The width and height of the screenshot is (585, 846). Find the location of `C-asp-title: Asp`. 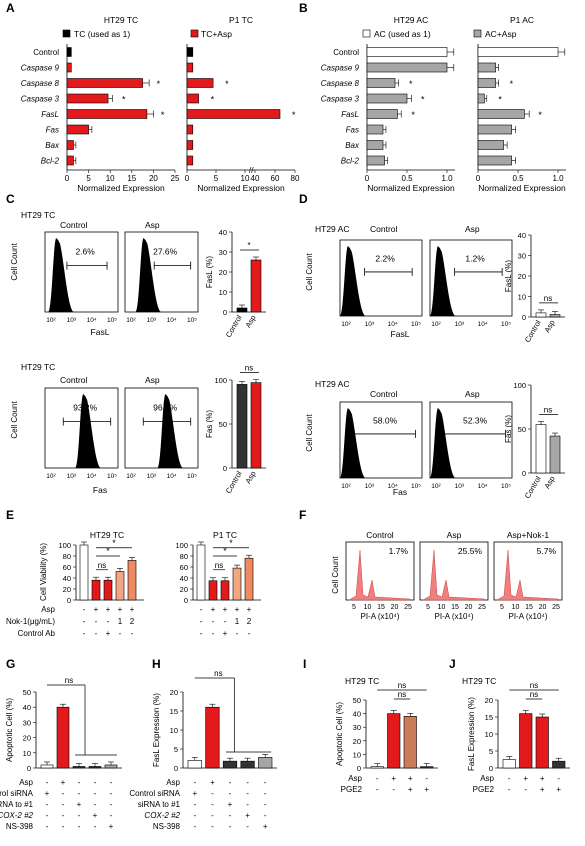

C-asp-title: Asp is located at coordinates (152, 225).